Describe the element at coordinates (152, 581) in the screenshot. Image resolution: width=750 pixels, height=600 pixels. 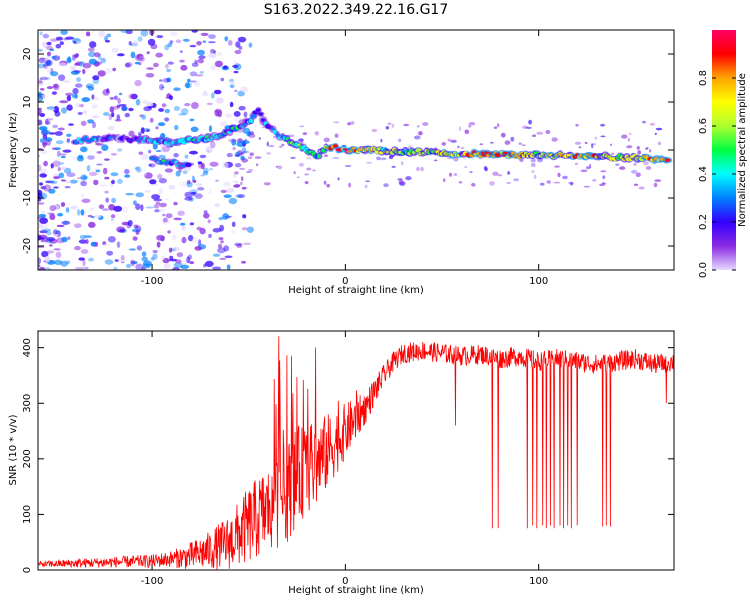
I see `x-tick-label: -100` at that location.